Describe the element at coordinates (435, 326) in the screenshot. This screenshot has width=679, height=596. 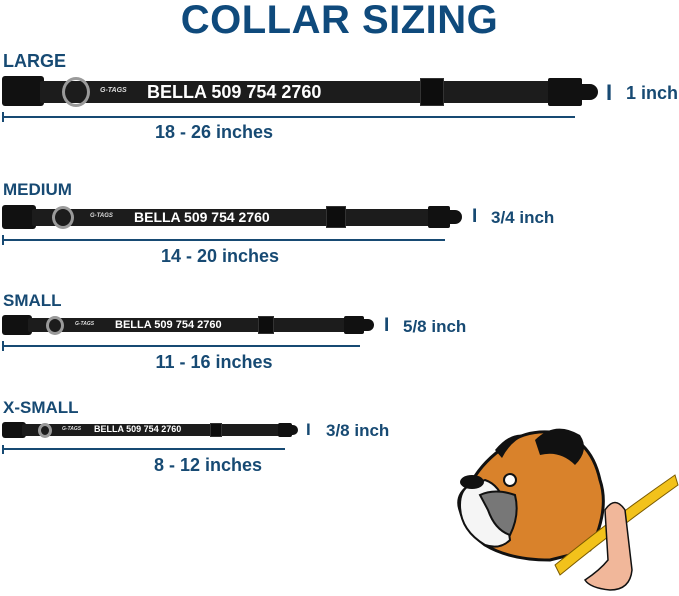
I see `collar-width: 5/8 inch` at that location.